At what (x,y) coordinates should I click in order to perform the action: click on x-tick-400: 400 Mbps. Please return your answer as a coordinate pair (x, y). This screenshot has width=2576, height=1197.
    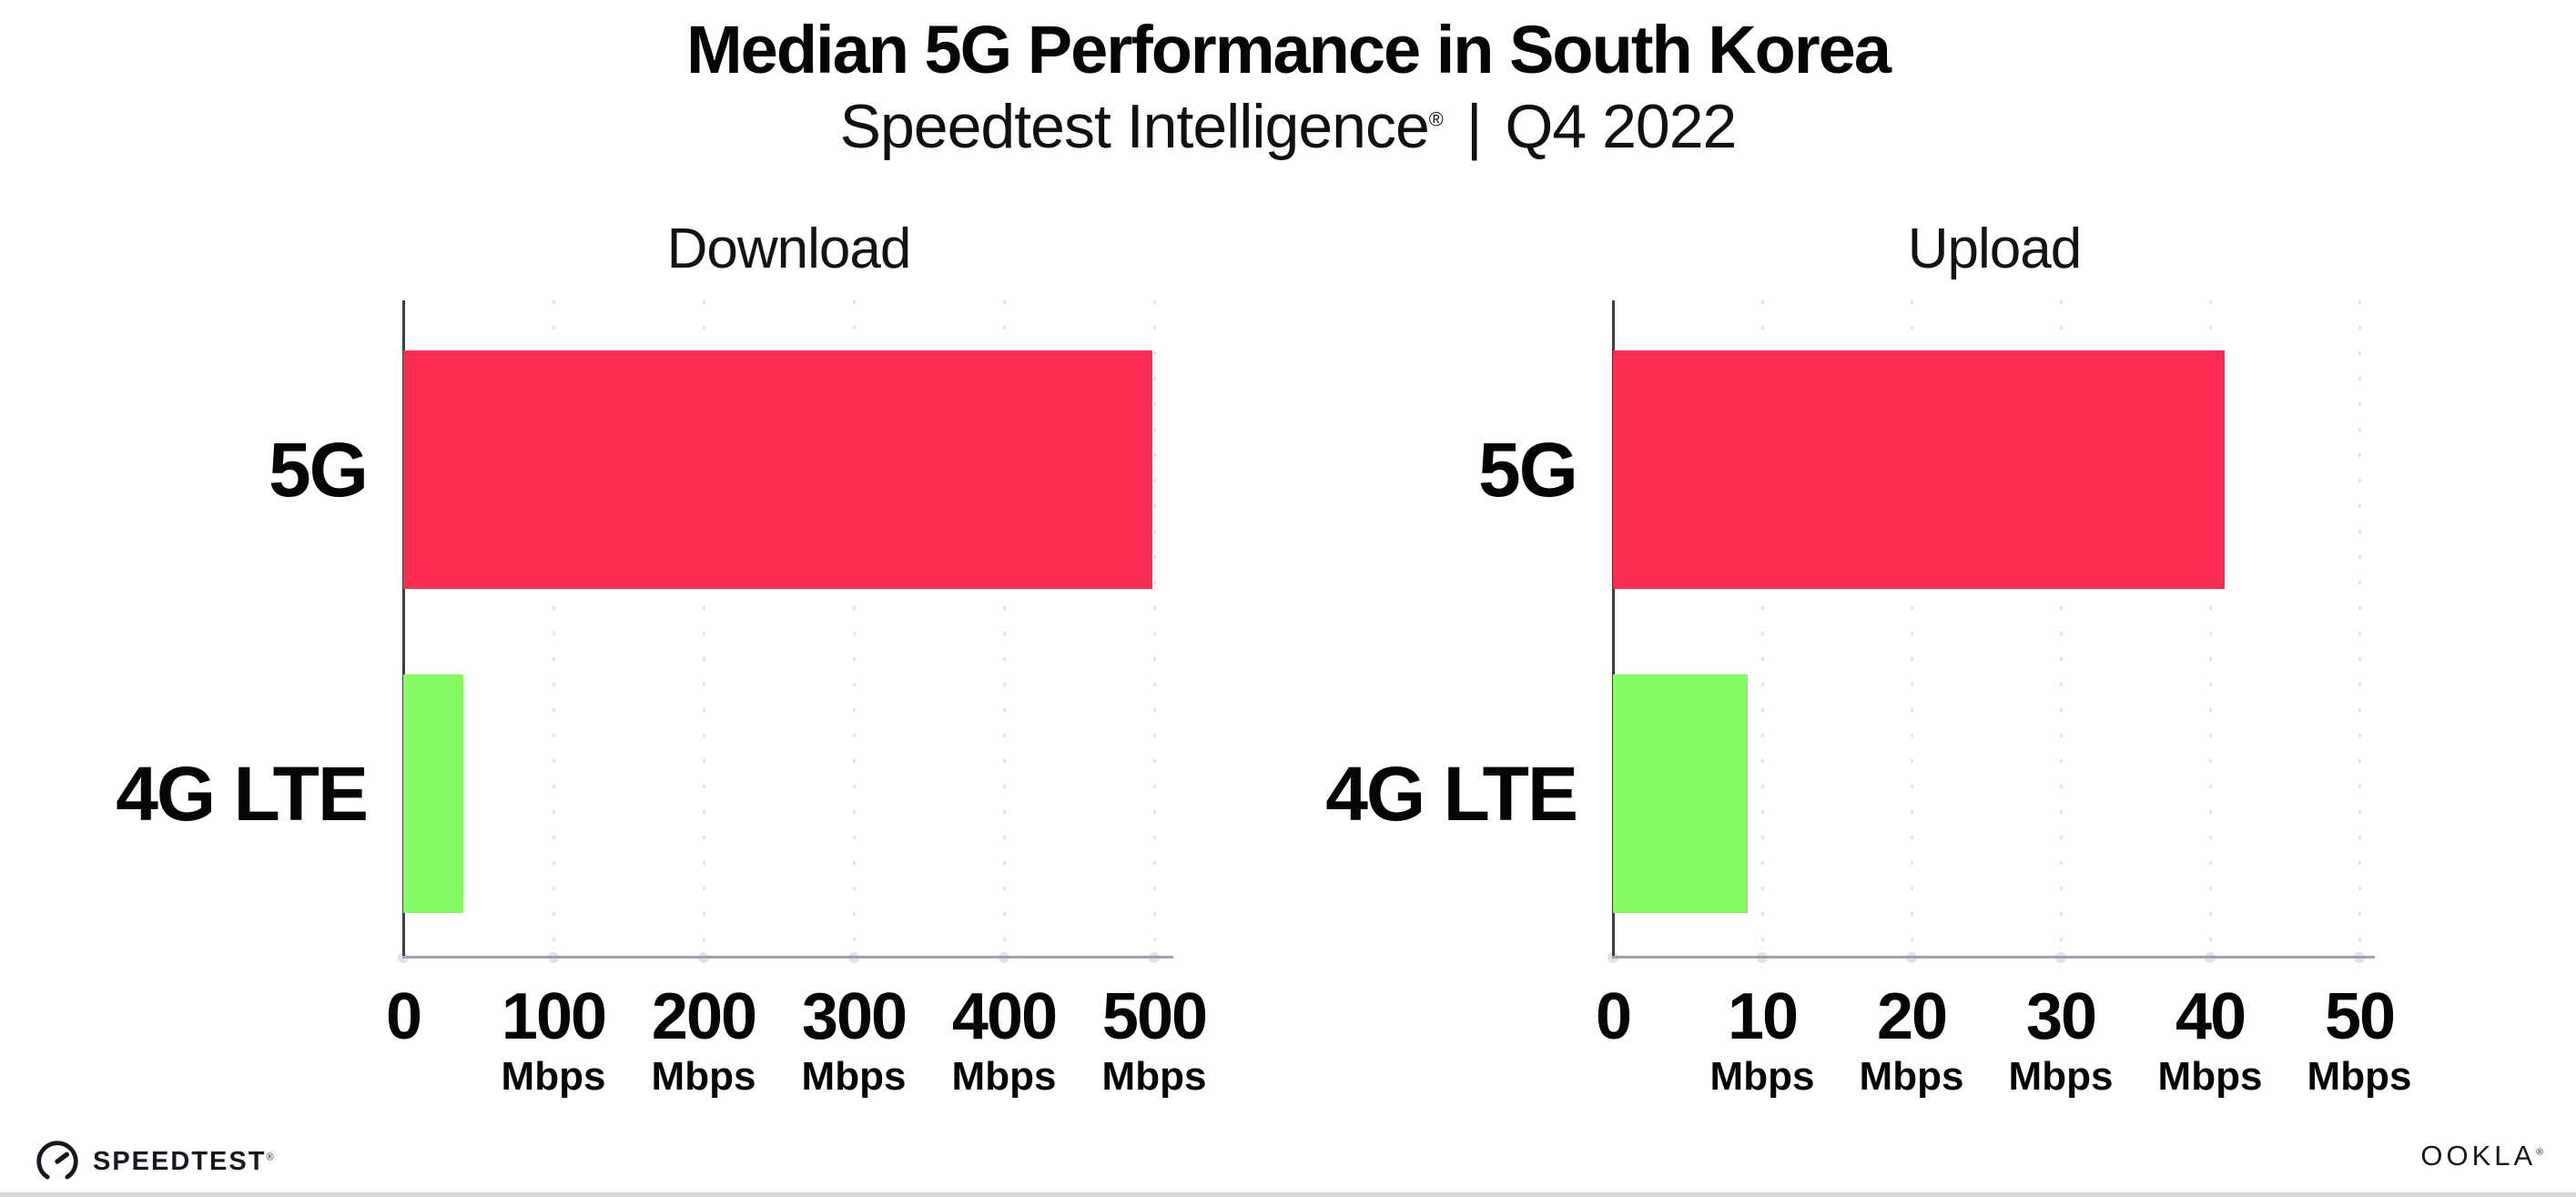
    Looking at the image, I should click on (1004, 1040).